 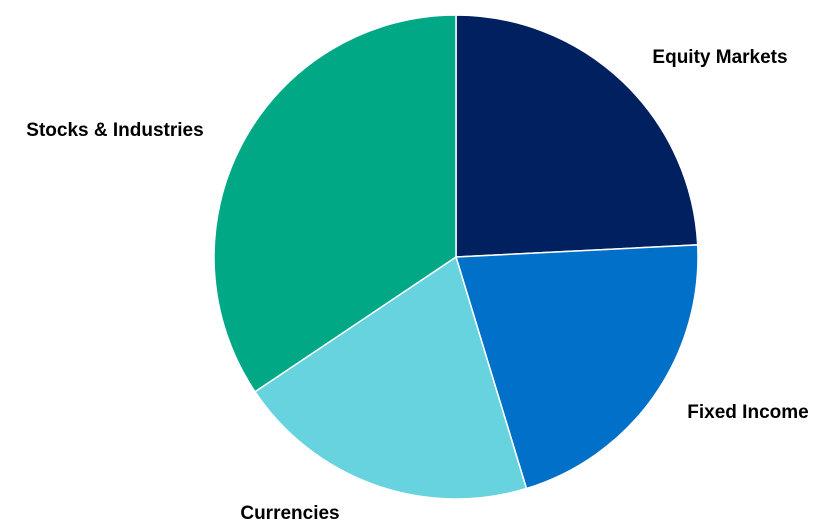 I want to click on slice-label-currencies: Currencies, so click(x=289, y=513).